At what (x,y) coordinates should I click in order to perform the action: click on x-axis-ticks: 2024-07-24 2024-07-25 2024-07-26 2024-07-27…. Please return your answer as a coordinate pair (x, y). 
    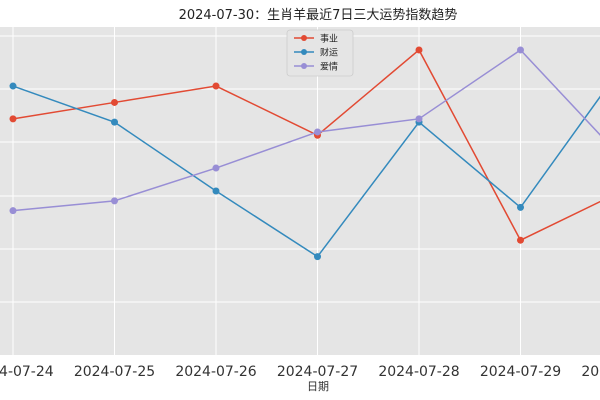
    Looking at the image, I should click on (300, 372).